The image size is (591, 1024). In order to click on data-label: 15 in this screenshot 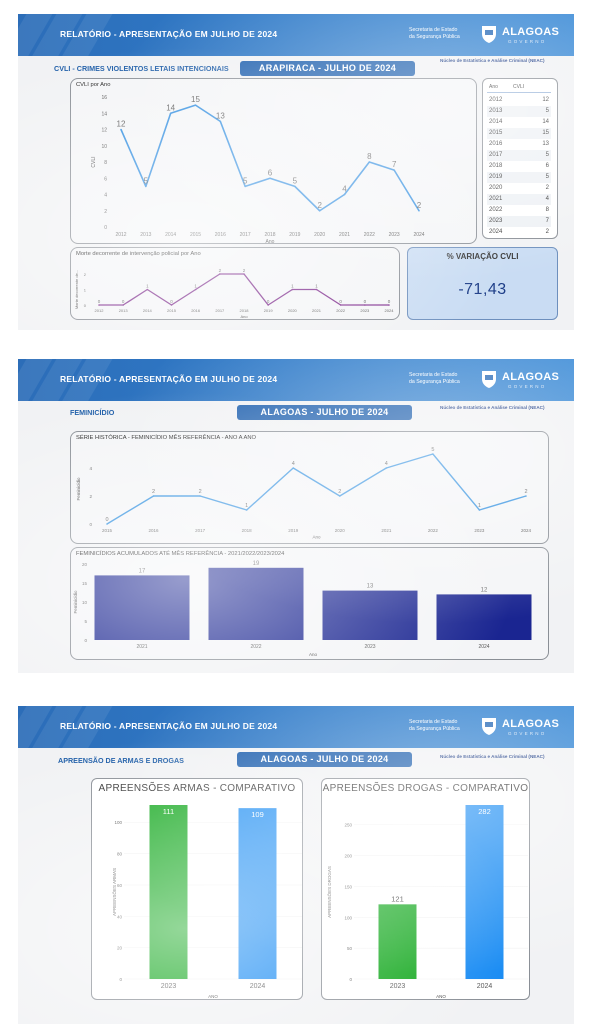, I will do `click(195, 99)`.